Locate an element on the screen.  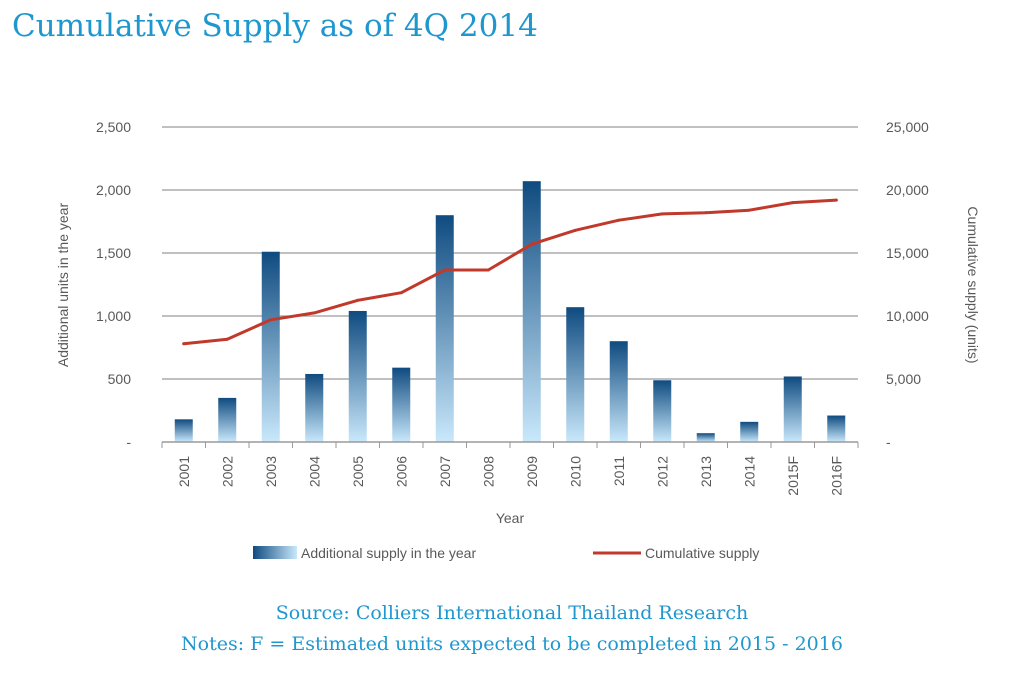
line-point-2002 is located at coordinates (227, 339).